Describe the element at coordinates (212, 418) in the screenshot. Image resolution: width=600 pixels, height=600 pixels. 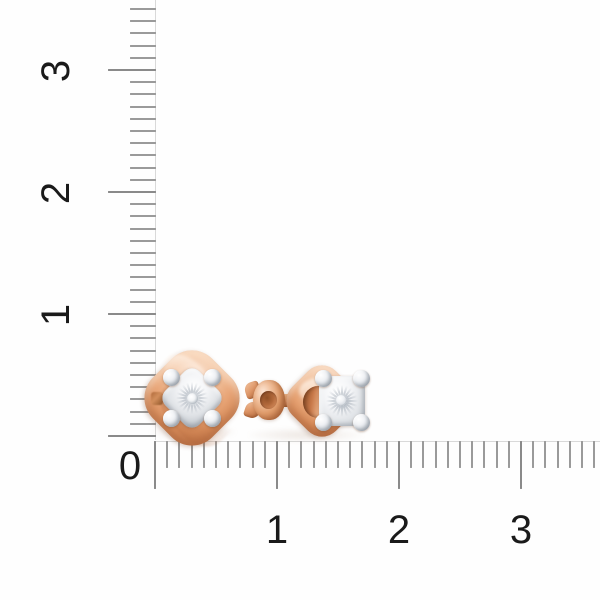
I see `earring-front-prong-bottom-right` at that location.